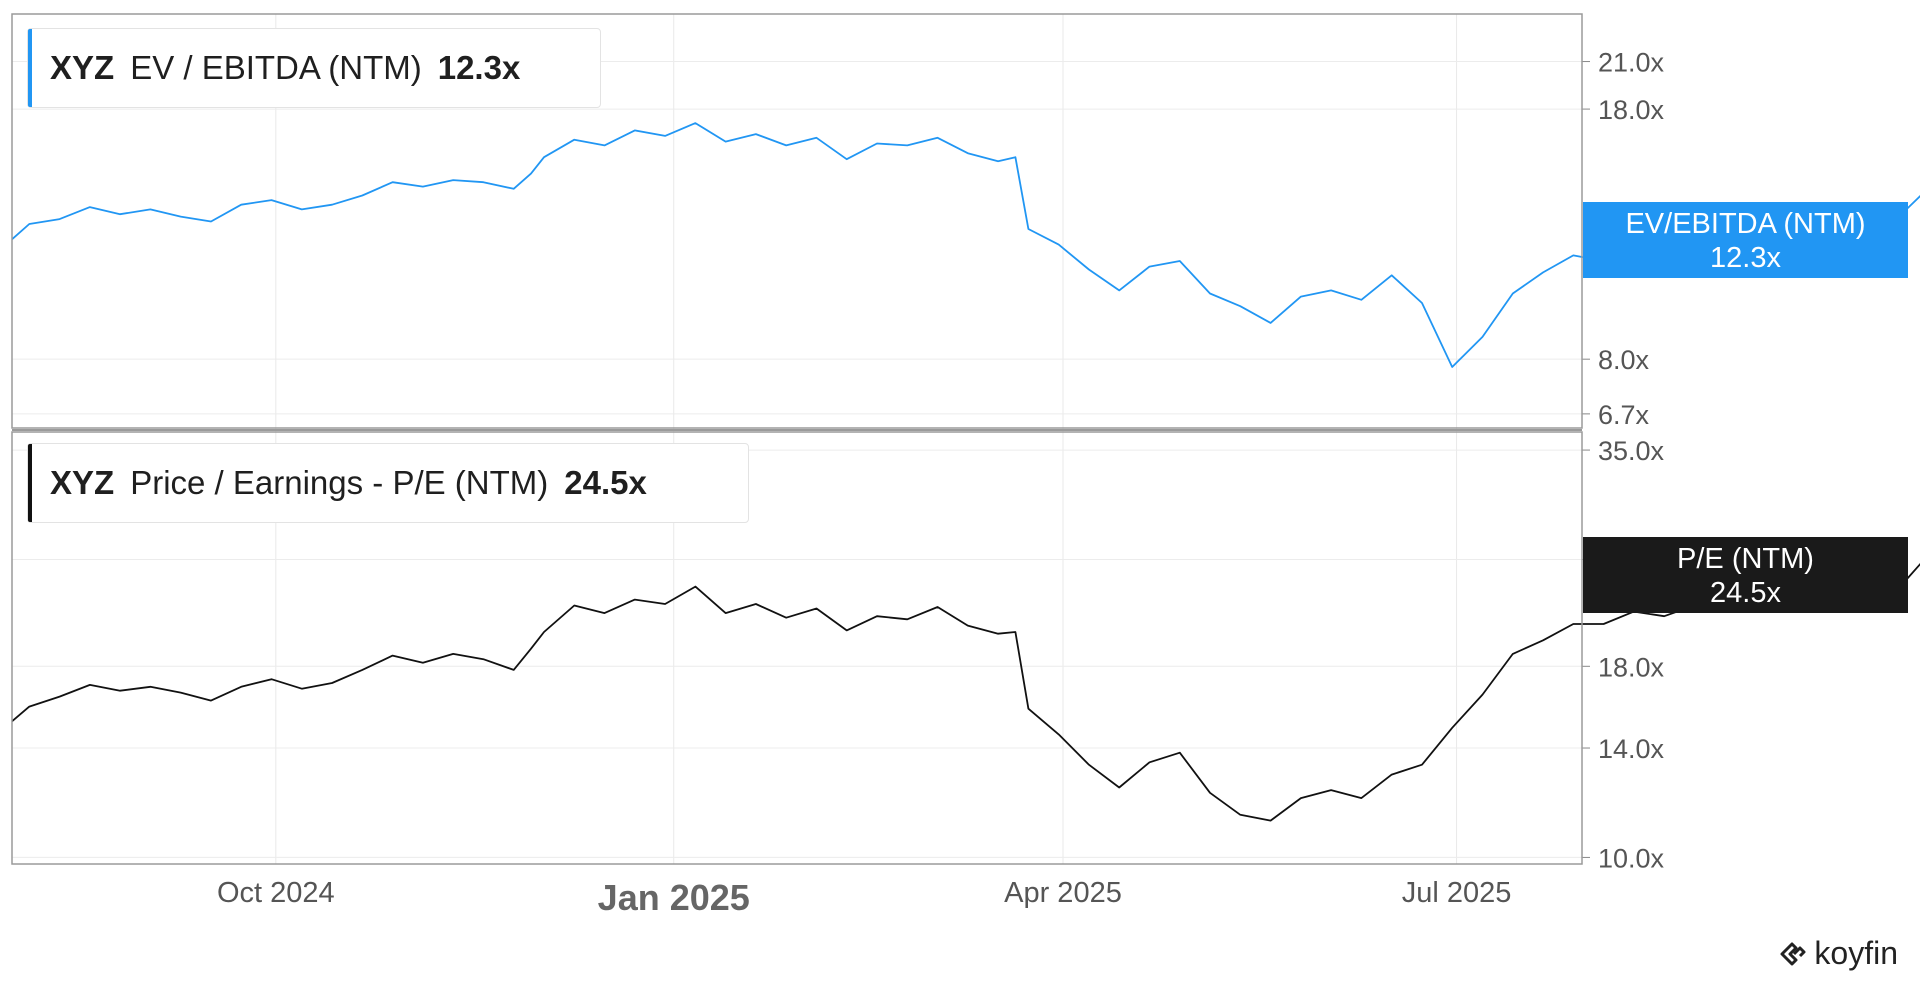 The height and width of the screenshot is (997, 1920). Describe the element at coordinates (82, 482) in the screenshot. I see `pe-ticker: XYZ` at that location.